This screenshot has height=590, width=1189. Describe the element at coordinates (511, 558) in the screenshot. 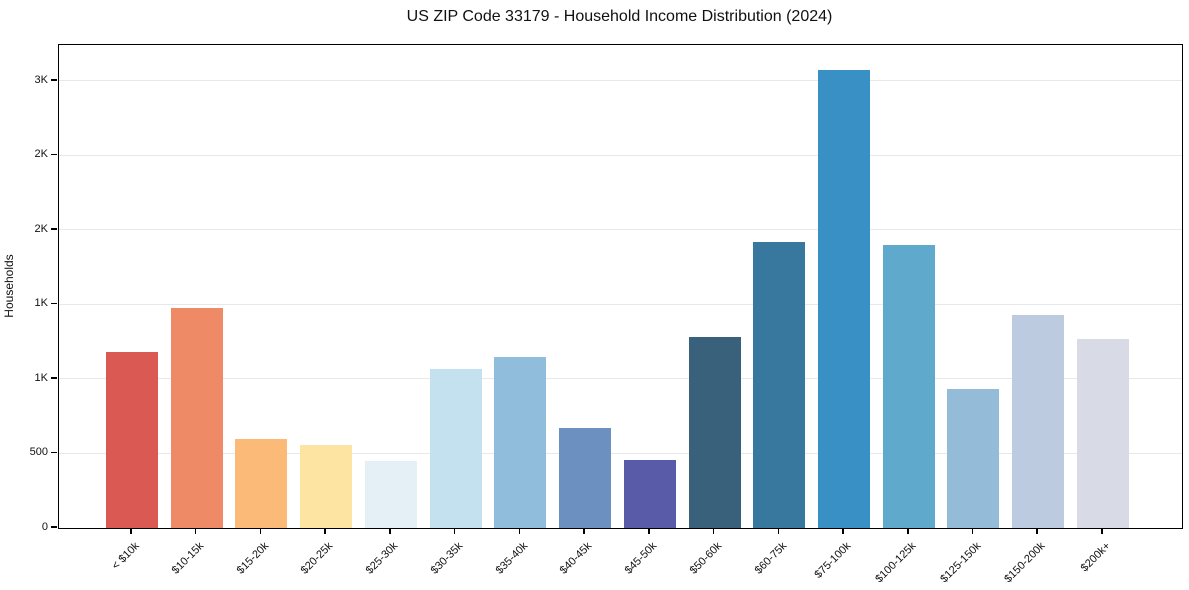

I see `x-tick-label: $35-40k` at that location.